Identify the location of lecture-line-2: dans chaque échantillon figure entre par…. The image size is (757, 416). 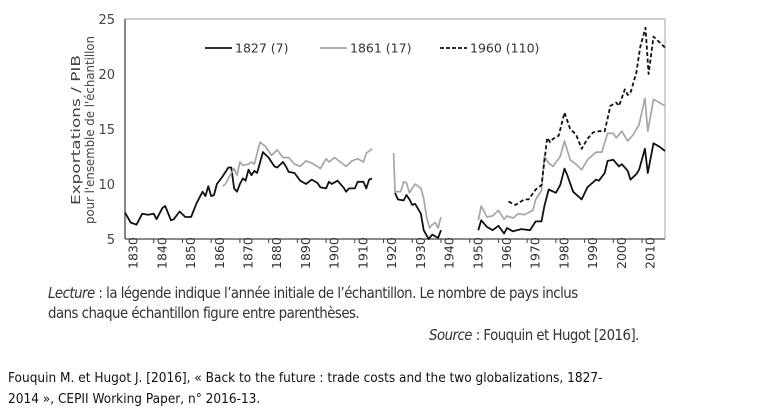
(204, 313).